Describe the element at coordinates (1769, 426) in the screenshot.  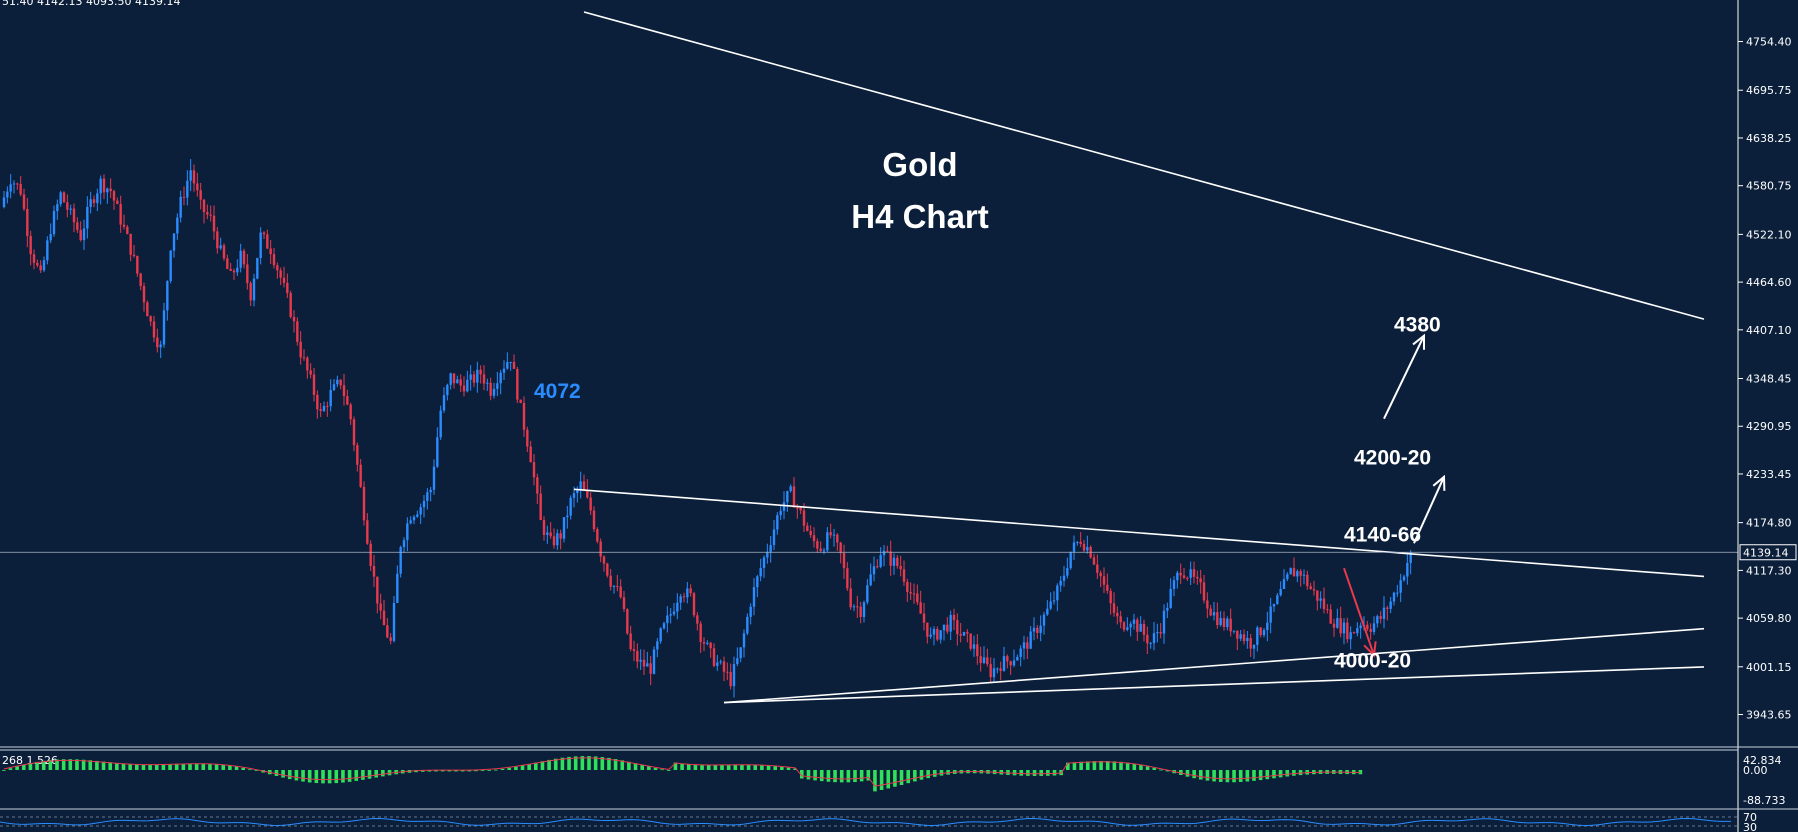
I see `price-tick-label: 4290.95` at that location.